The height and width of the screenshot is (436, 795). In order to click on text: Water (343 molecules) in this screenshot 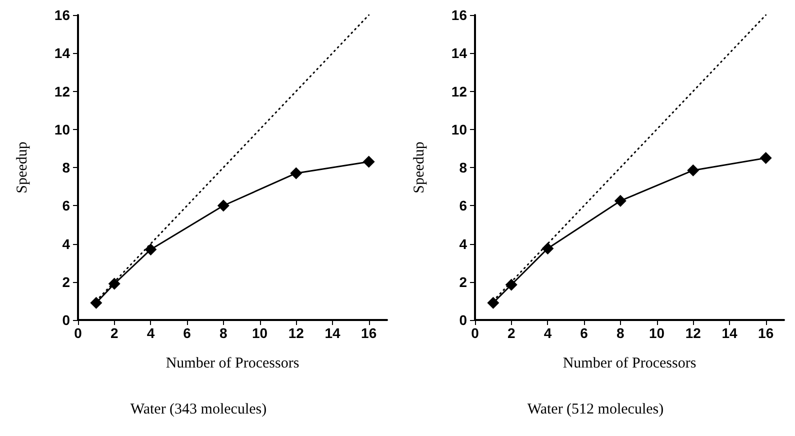, I will do `click(198, 410)`.